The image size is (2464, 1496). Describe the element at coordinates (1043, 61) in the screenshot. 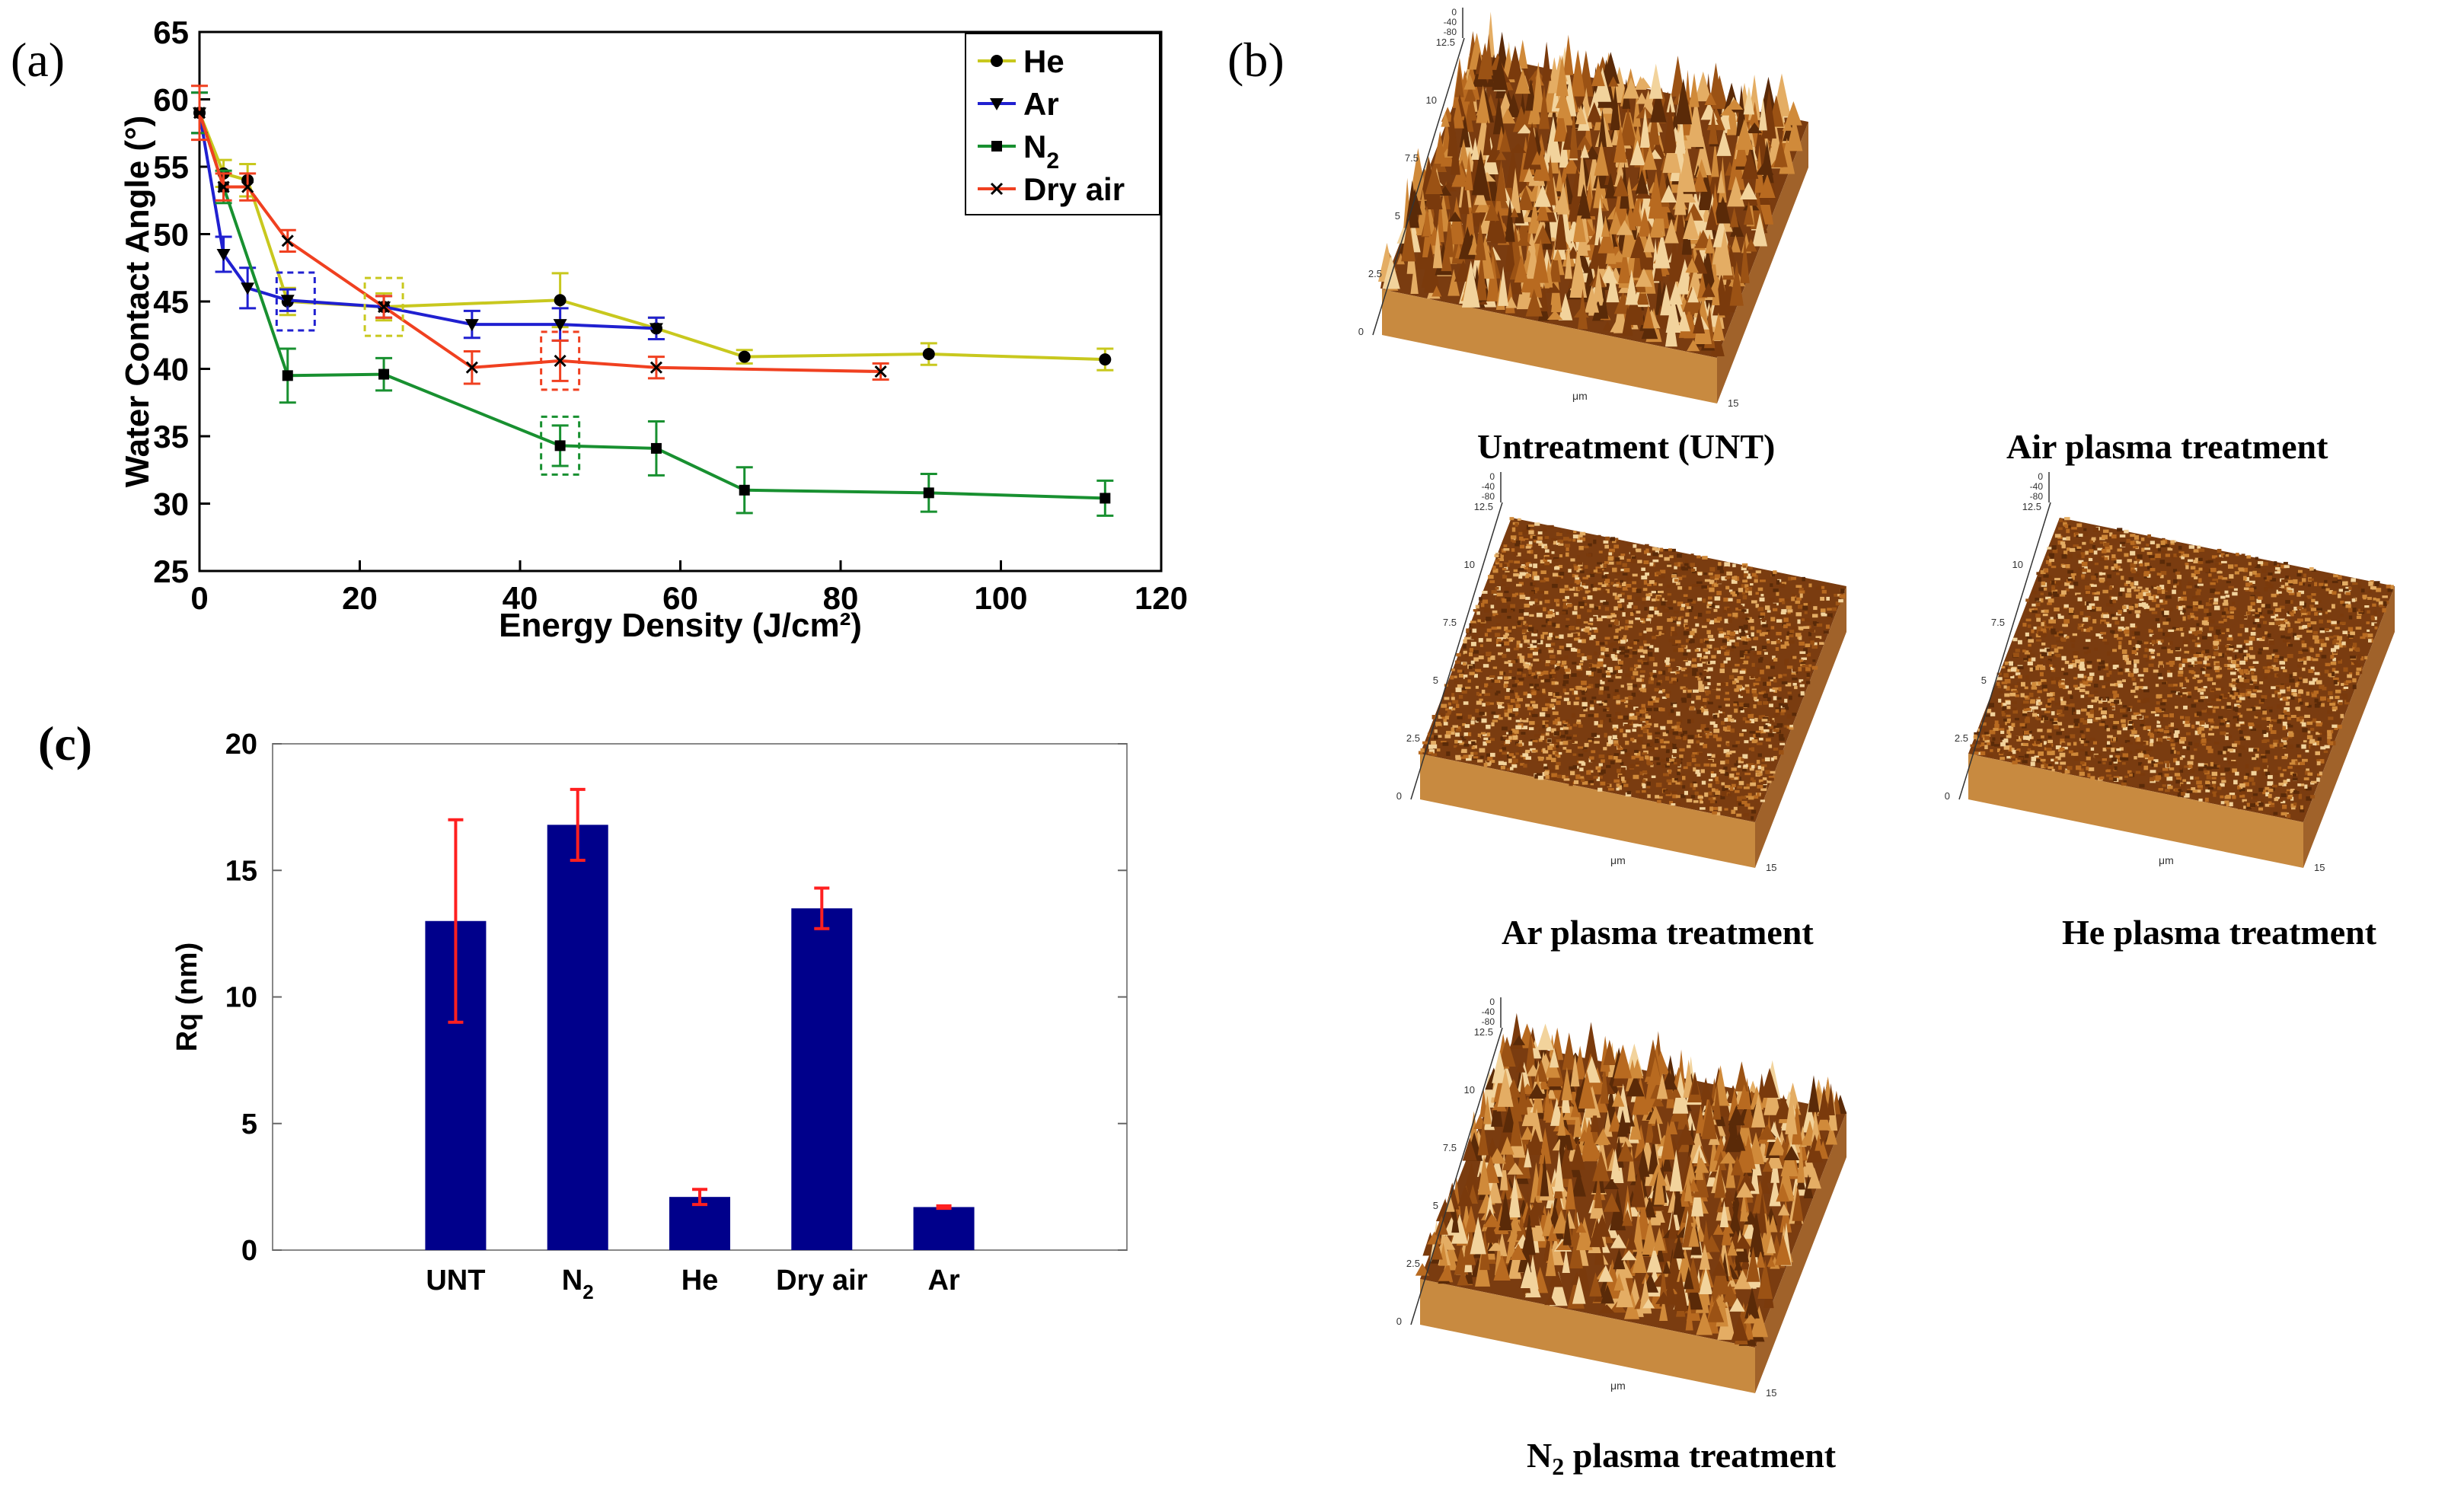

I see `legend-label: He` at that location.